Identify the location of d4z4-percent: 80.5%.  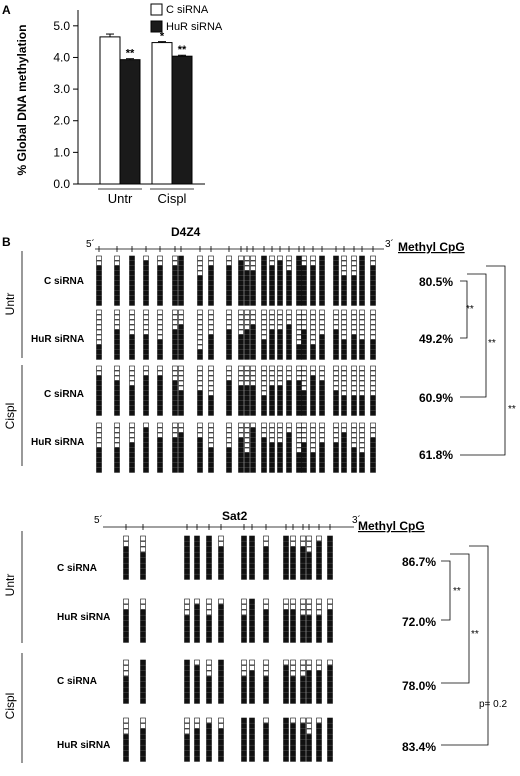
(436, 282).